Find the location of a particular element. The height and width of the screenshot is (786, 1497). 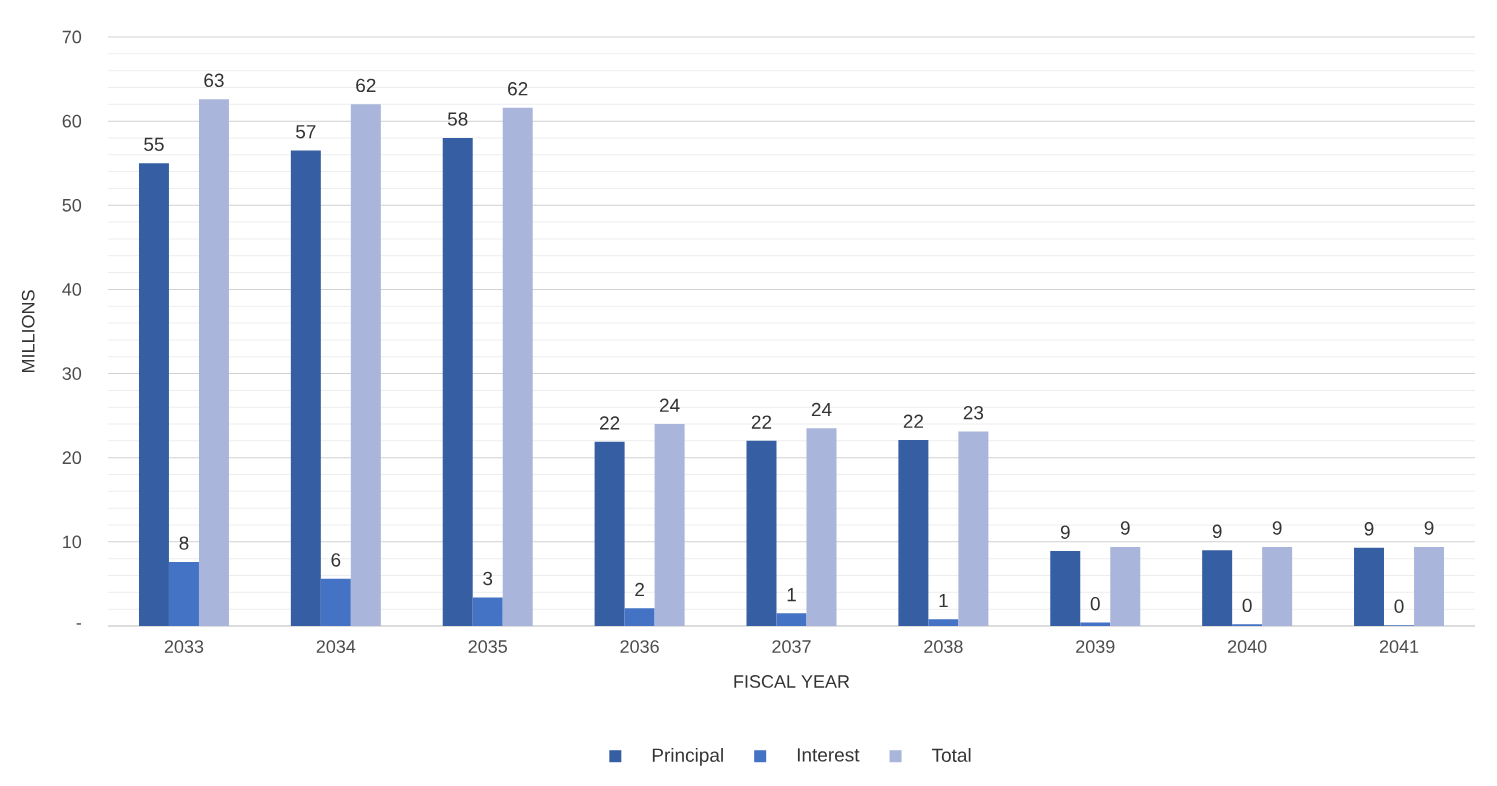

legend-label: Total is located at coordinates (951, 754).